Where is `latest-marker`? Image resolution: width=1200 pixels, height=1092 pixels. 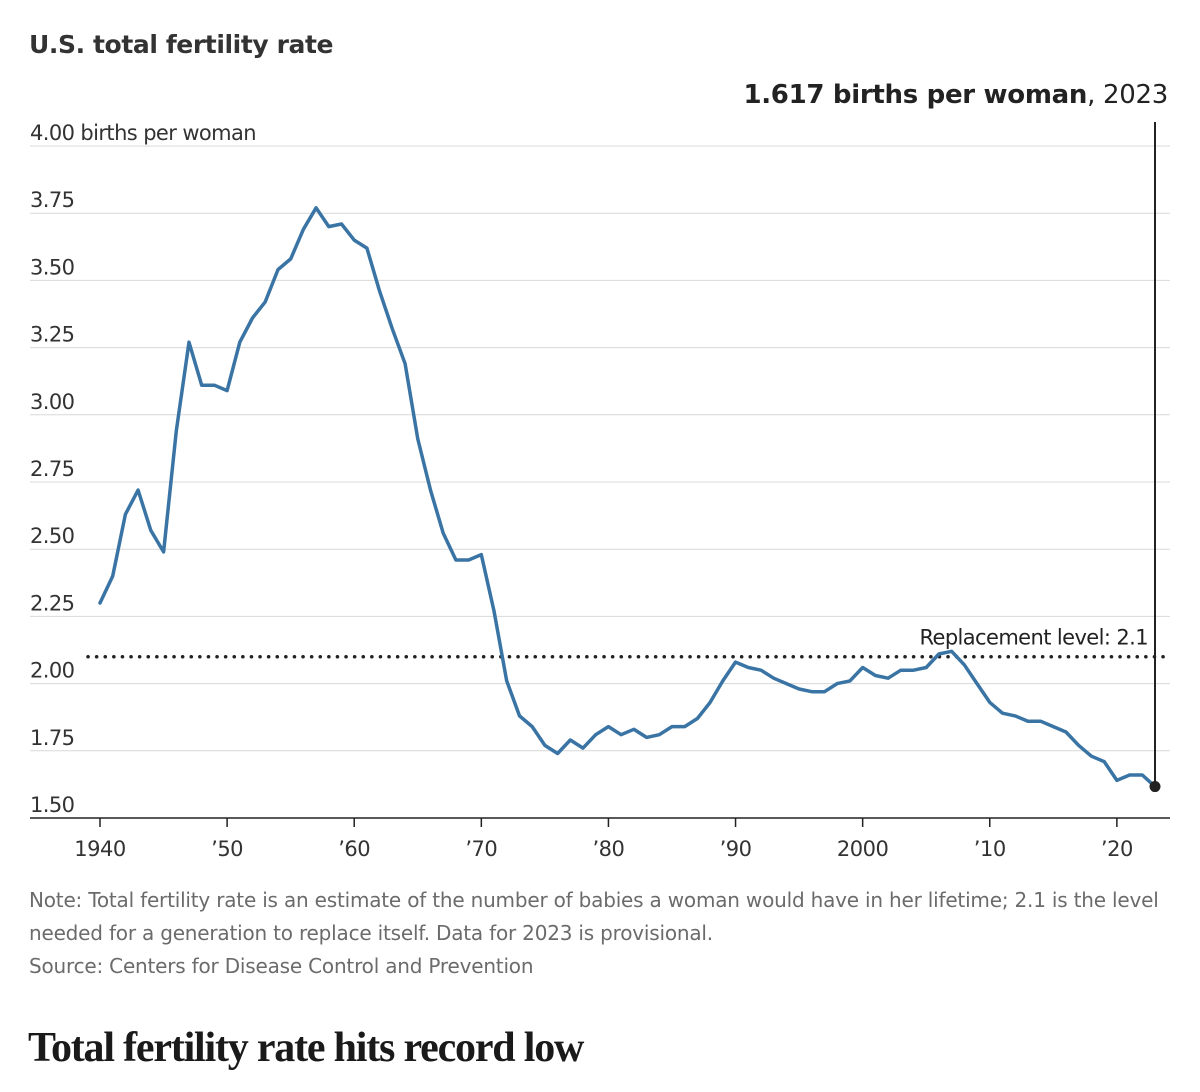 latest-marker is located at coordinates (1155, 787).